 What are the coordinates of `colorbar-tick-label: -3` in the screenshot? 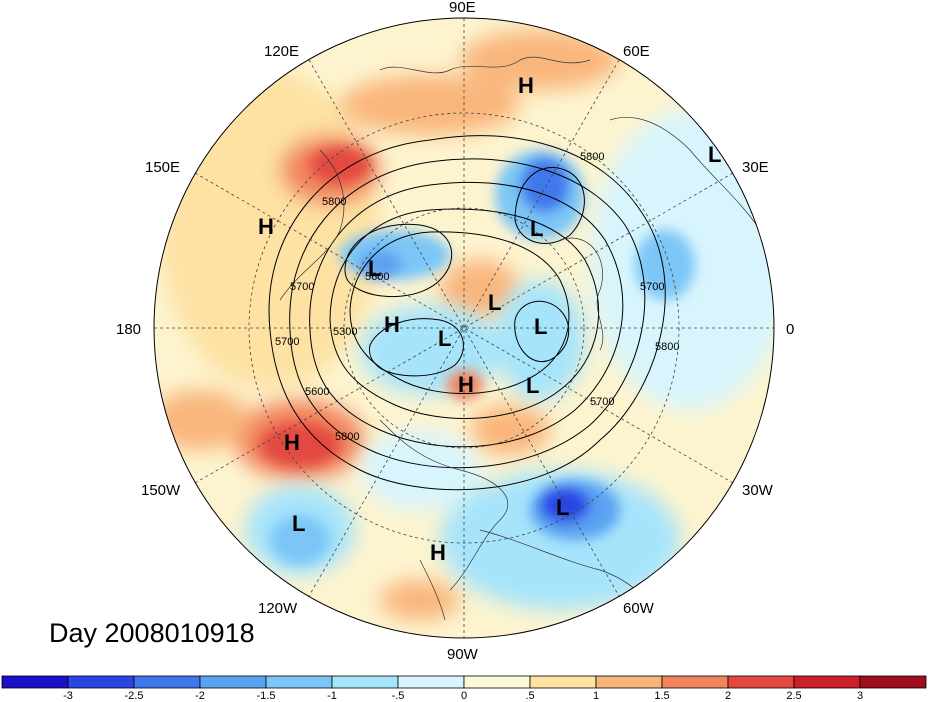 It's located at (68, 696).